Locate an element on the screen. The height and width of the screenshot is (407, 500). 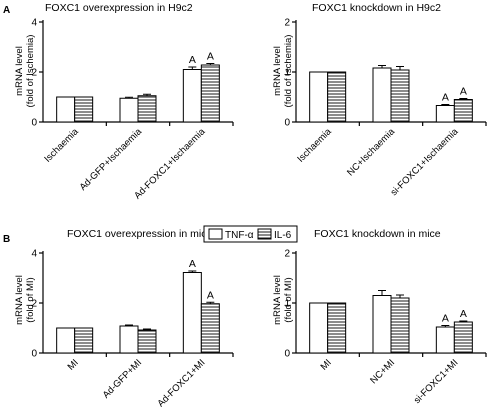
legend-frame is located at coordinates (250, 234).